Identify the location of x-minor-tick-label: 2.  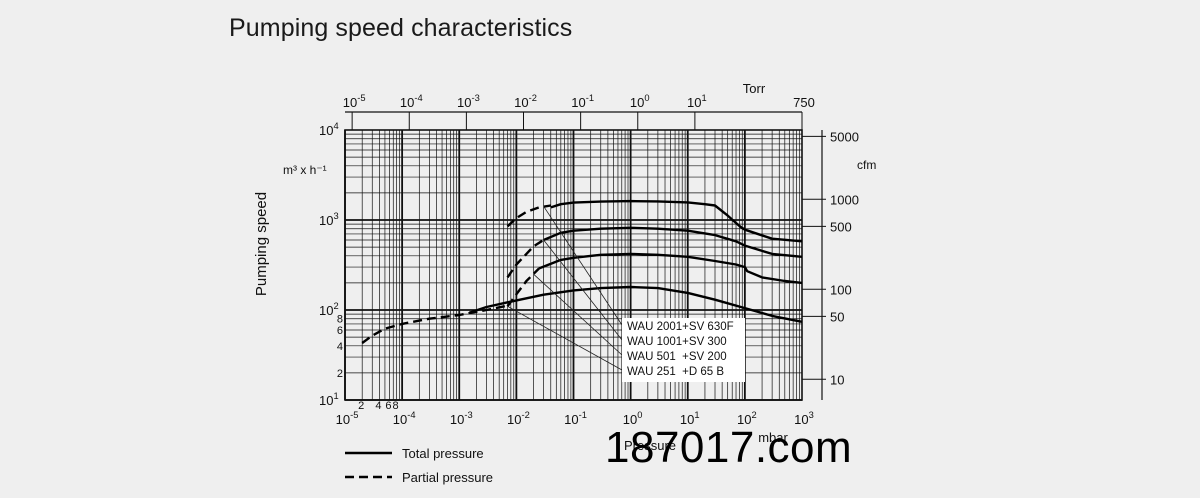
(361, 406).